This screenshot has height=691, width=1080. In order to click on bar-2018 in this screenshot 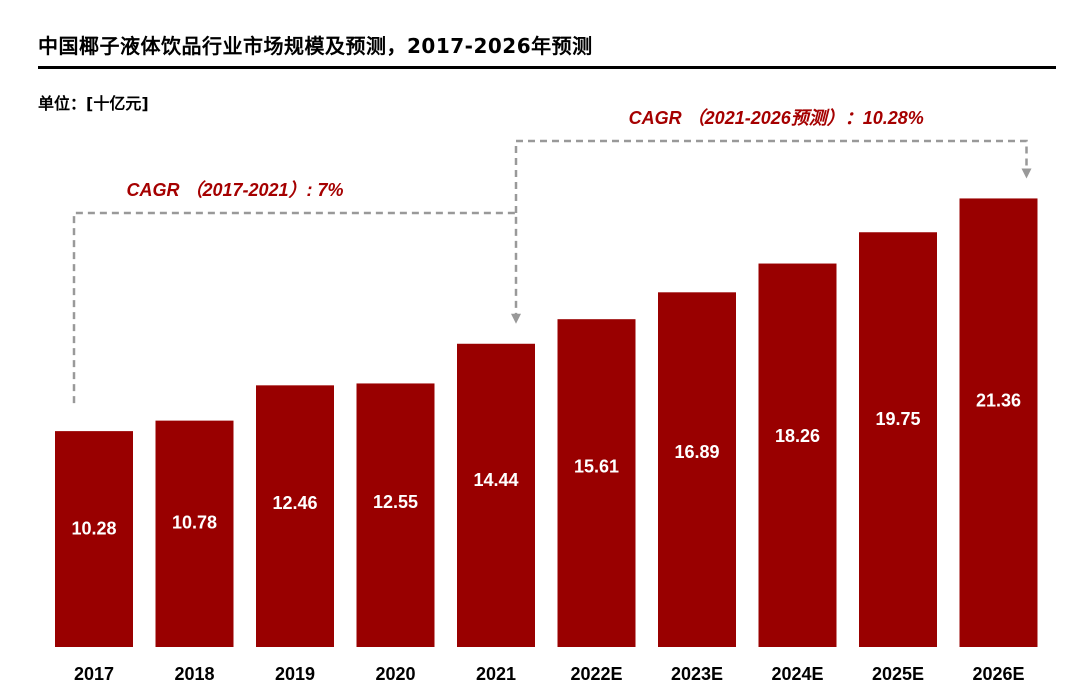, I will do `click(194, 533)`.